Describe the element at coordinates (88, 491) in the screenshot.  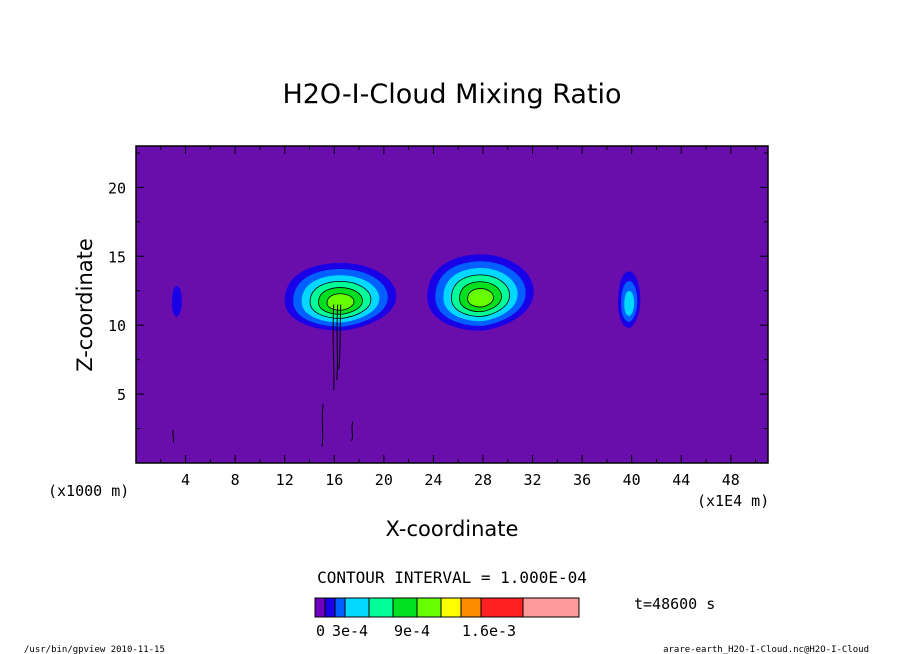
I see `x-units-left: (x1000 m)` at that location.